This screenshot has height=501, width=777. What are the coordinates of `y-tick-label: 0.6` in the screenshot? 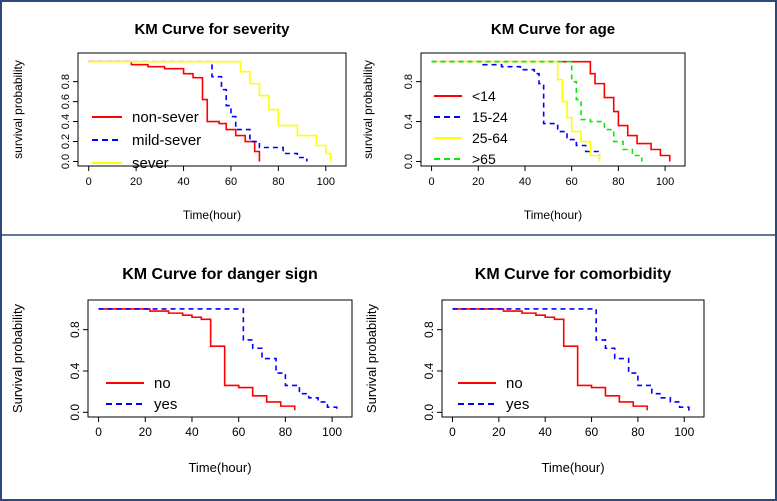 It's located at (66, 101).